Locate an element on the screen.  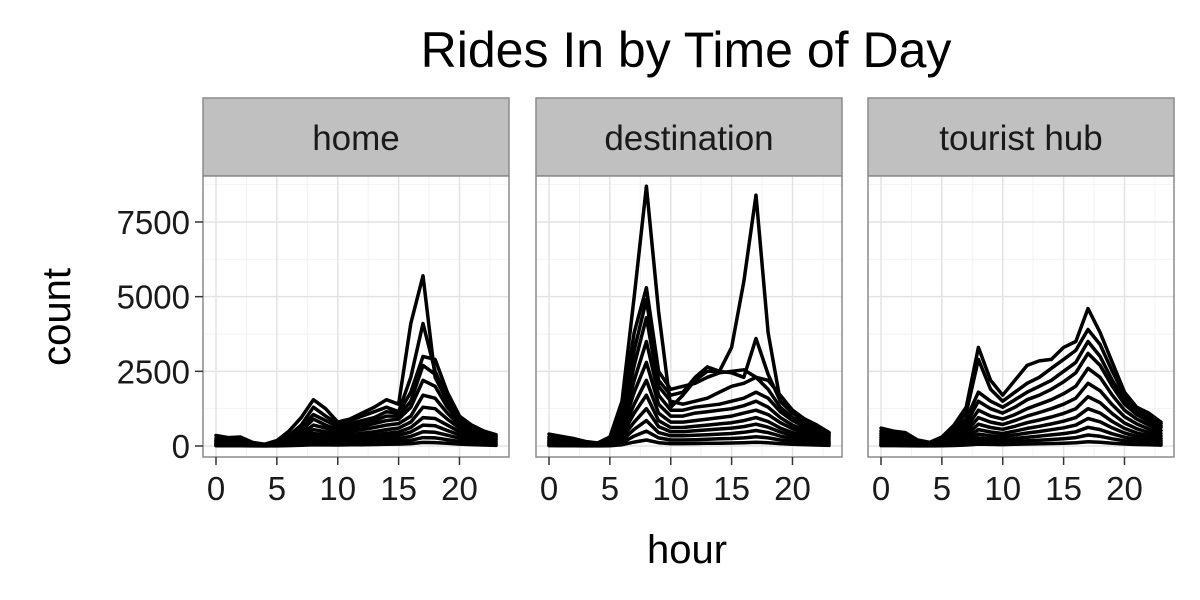
chart-title: Rides In by Time of Day is located at coordinates (686, 50).